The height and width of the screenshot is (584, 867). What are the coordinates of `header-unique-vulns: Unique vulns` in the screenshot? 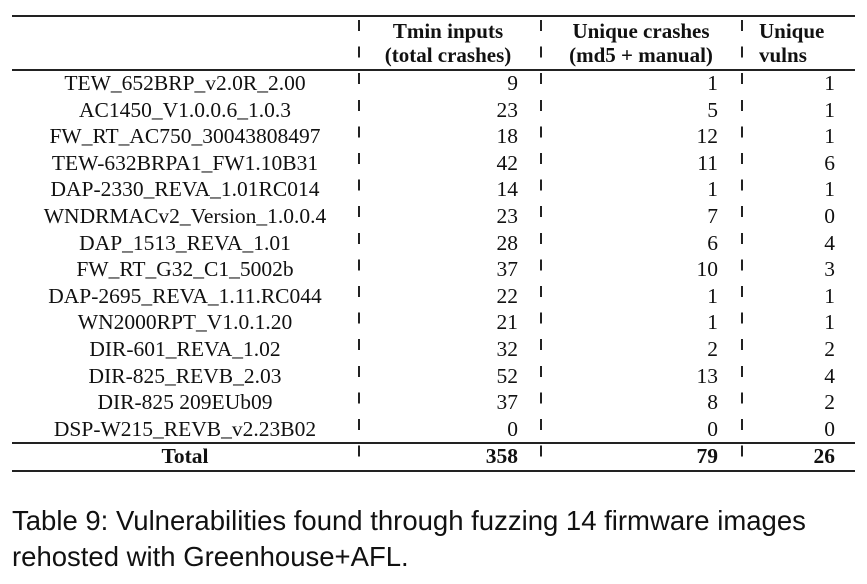 It's located at (800, 43).